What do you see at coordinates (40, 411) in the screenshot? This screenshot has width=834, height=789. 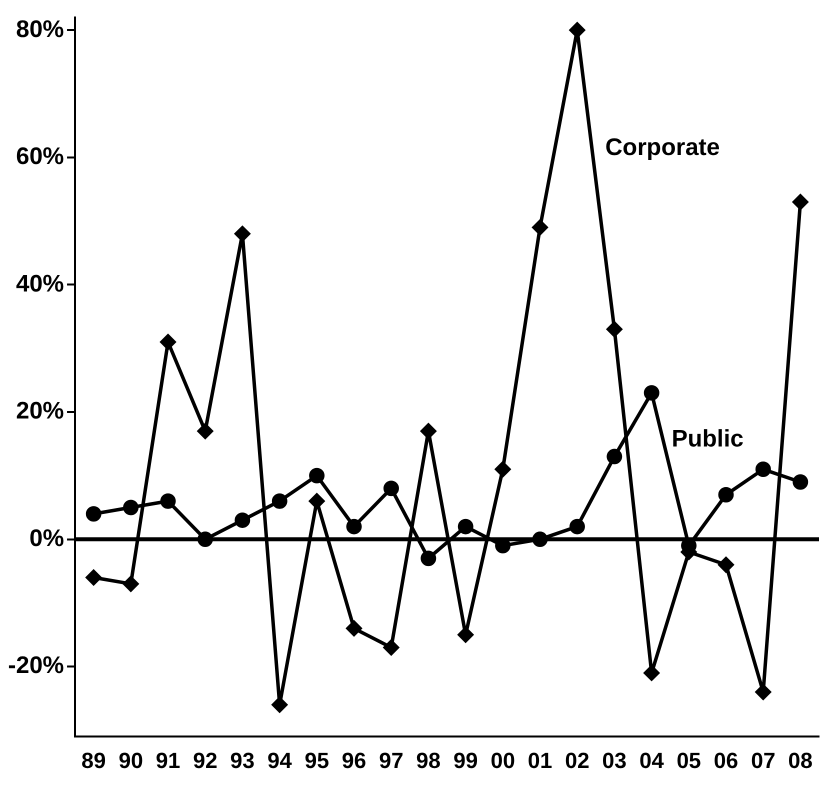 I see `y-tick-label: 20%` at bounding box center [40, 411].